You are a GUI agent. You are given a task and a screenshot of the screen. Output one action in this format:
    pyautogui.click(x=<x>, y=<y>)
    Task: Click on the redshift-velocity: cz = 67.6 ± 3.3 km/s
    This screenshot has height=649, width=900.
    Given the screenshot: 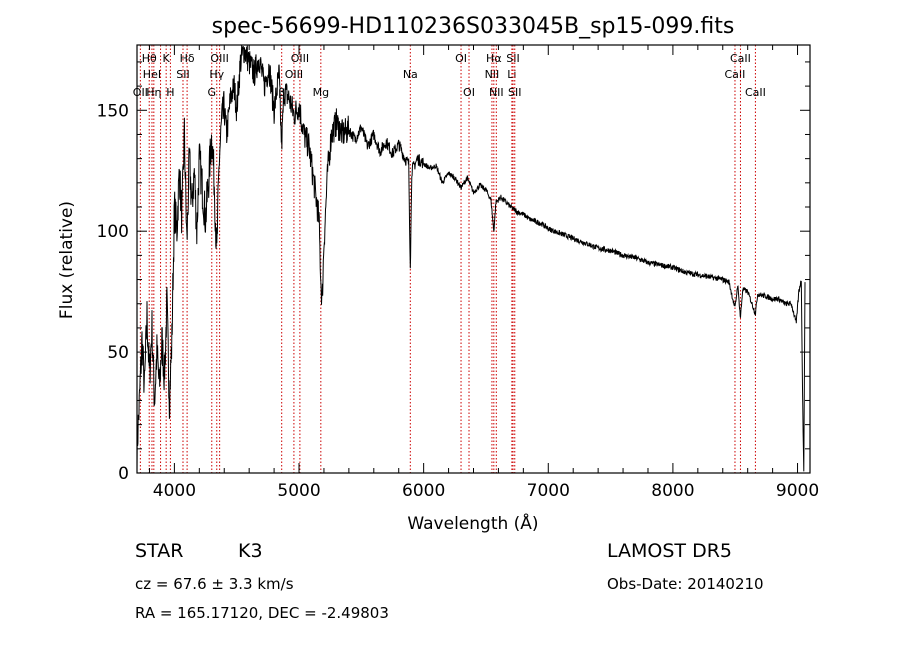 What is the action you would take?
    pyautogui.click(x=214, y=584)
    